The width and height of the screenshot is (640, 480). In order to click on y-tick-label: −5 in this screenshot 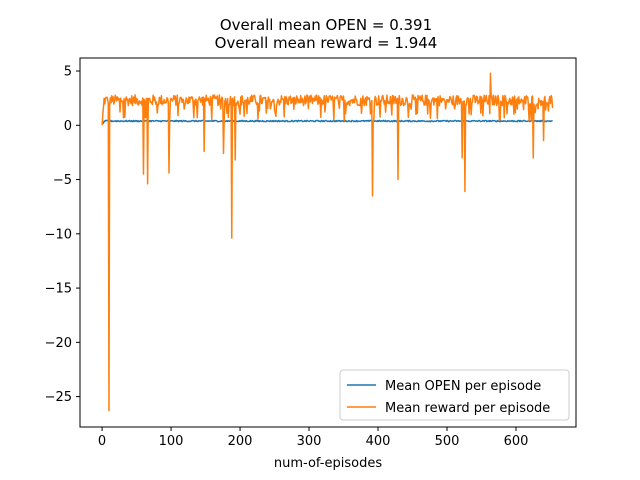, I will do `click(62, 180)`.